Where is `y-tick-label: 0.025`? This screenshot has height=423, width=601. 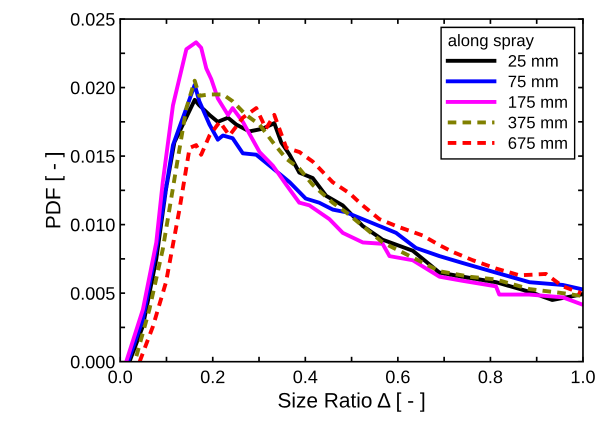 y-tick-label: 0.025 is located at coordinates (92, 19).